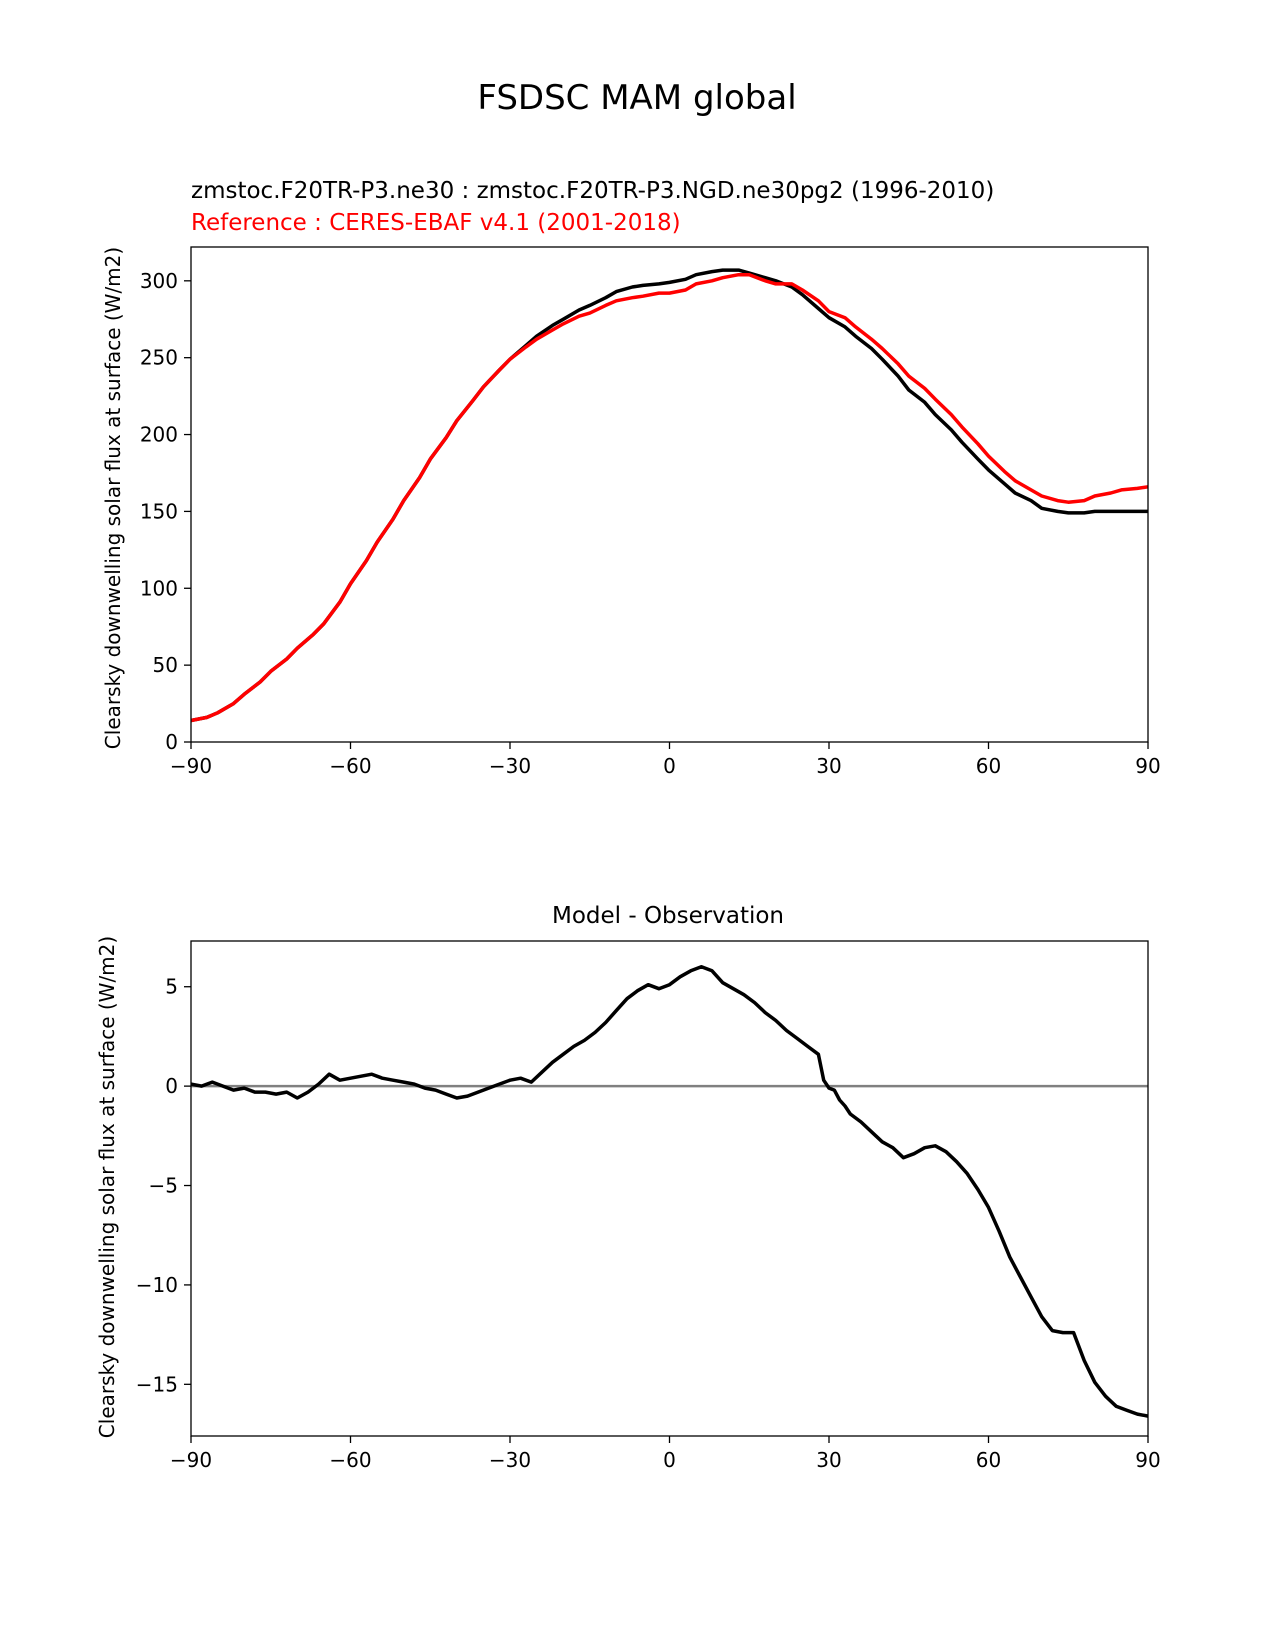 This screenshot has width=1275, height=1650. I want to click on top-y-tick-label: 50, so click(165, 665).